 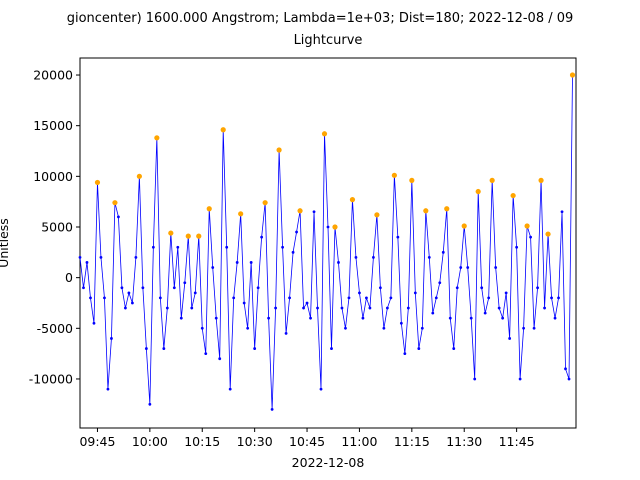 I want to click on x-tick-label: 09:45, so click(x=97, y=441).